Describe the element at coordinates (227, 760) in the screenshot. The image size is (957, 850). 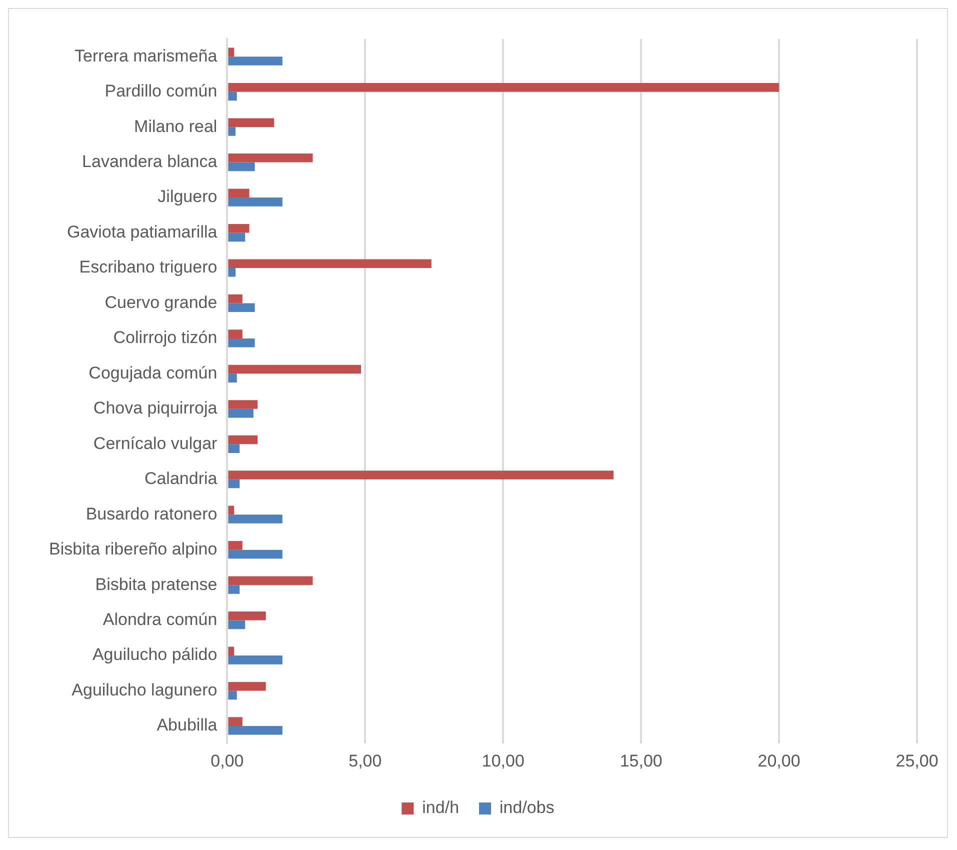
I see `x-tick-label: 0,00` at that location.